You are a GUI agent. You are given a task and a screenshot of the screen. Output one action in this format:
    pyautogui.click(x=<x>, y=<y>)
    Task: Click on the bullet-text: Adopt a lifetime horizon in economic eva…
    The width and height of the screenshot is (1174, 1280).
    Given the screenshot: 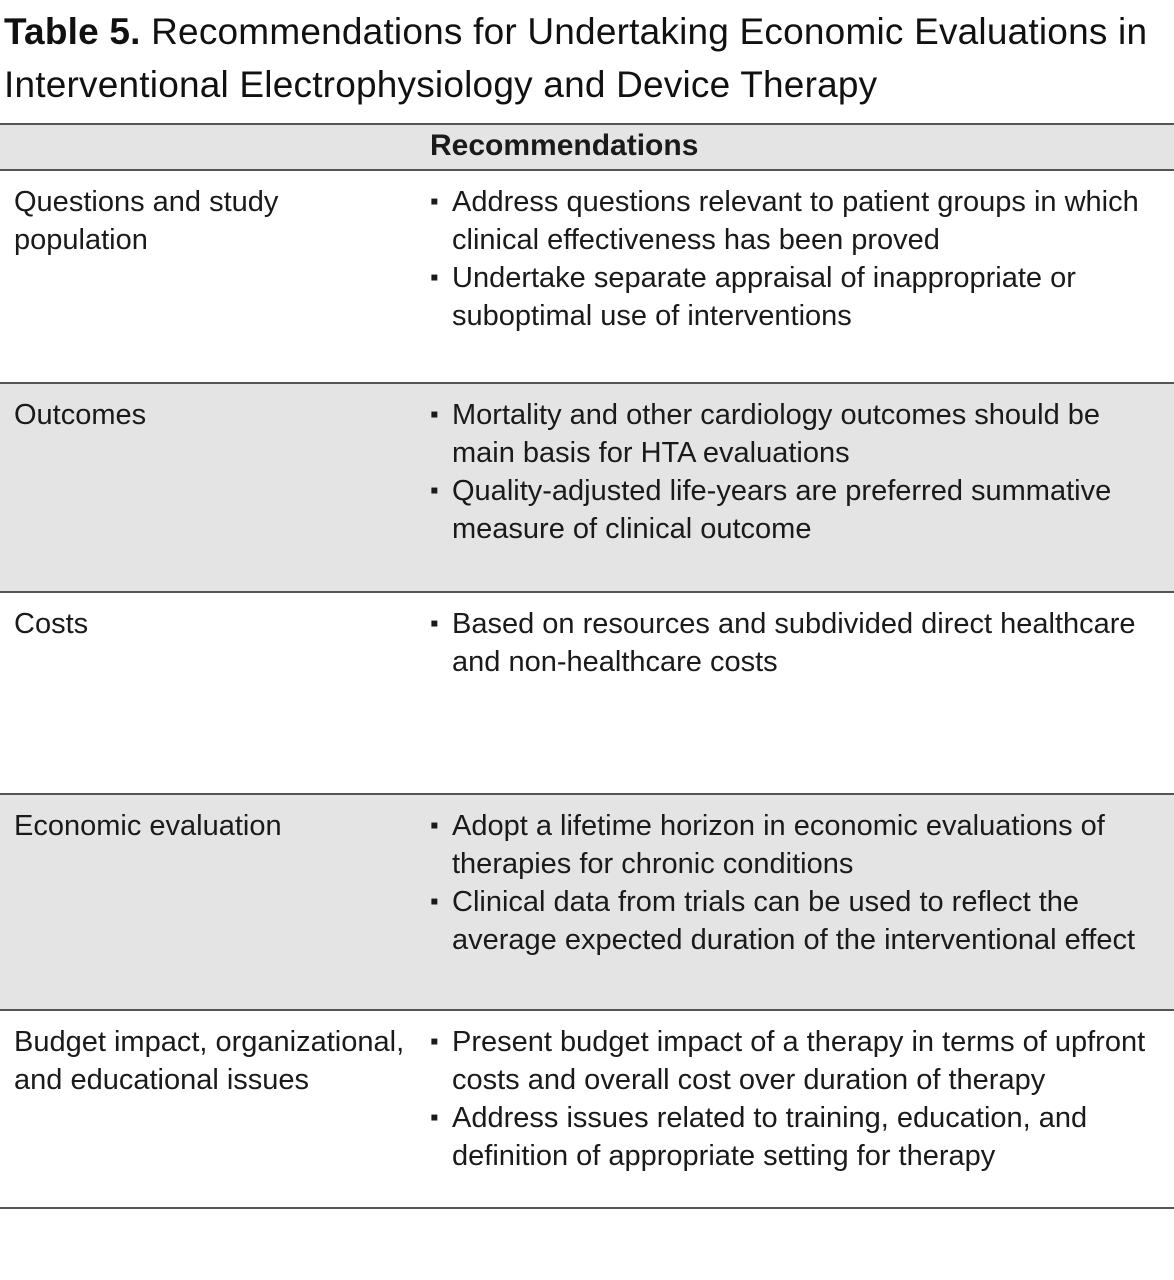 What is the action you would take?
    pyautogui.click(x=778, y=845)
    